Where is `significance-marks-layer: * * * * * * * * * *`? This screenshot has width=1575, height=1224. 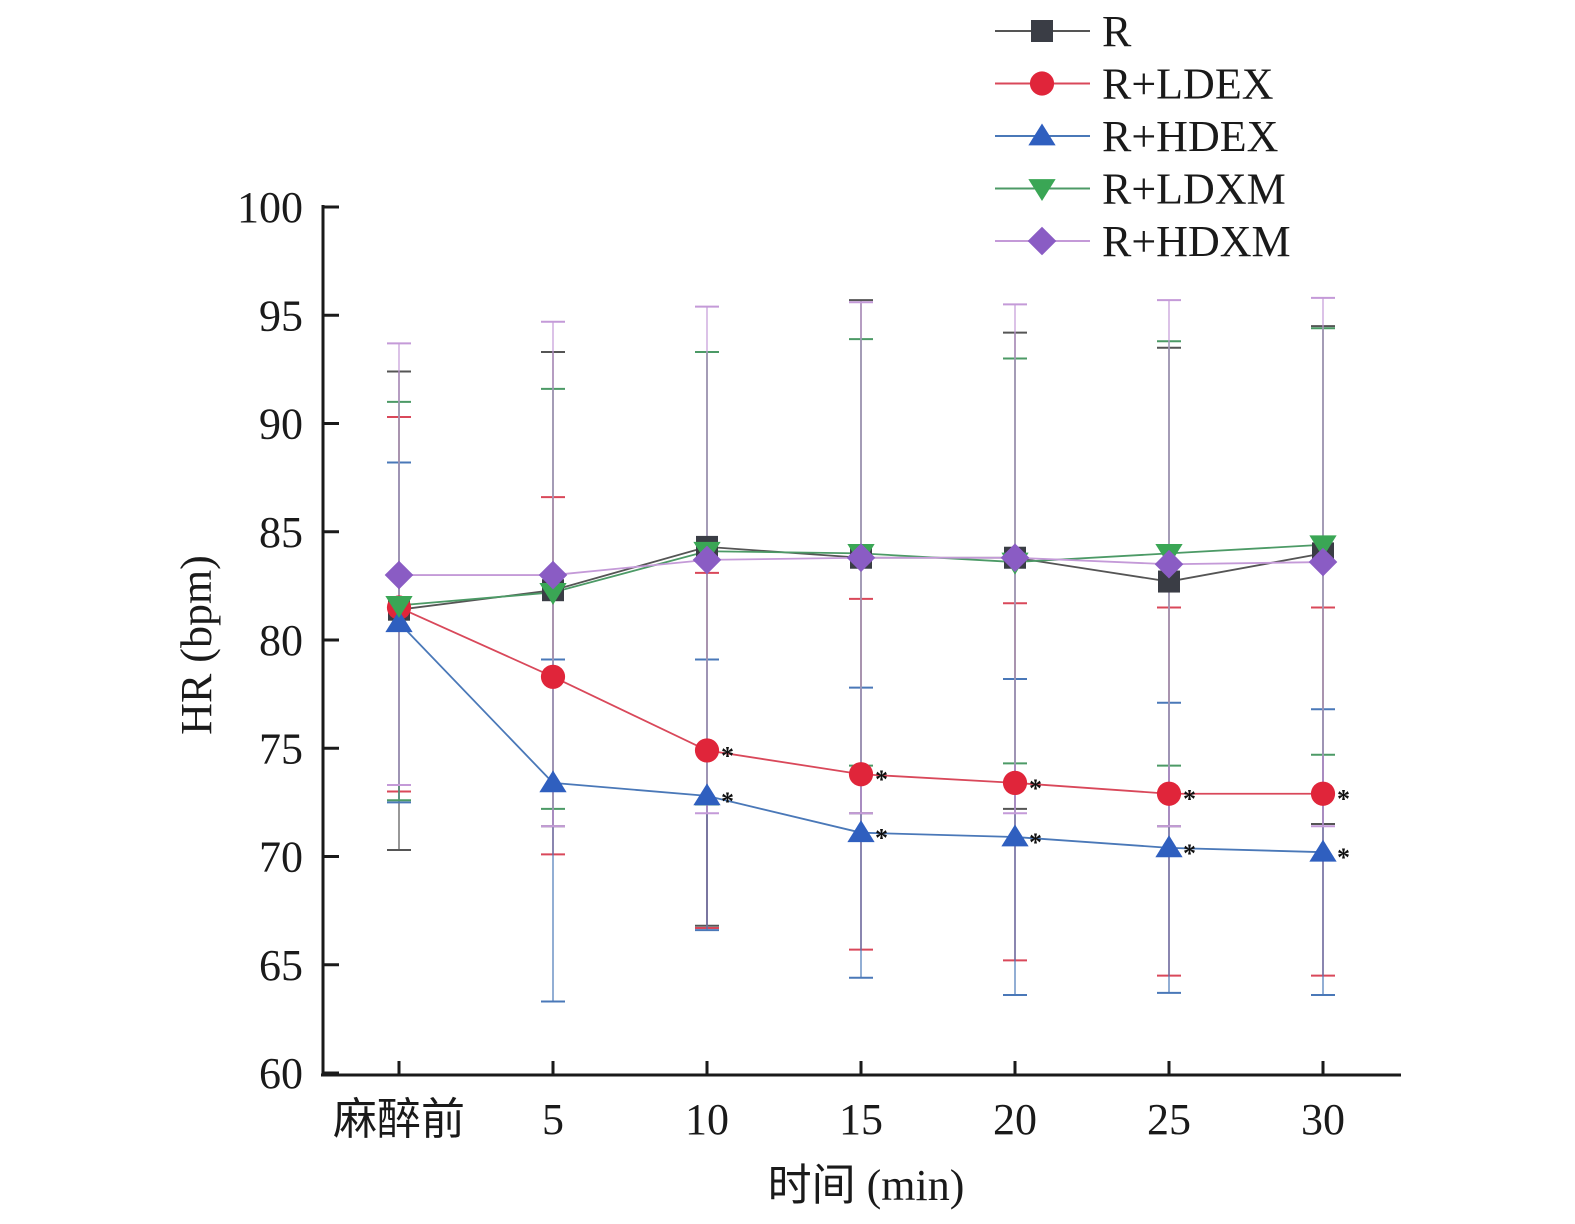 significance-marks-layer: * * * * * * * * * * is located at coordinates (1035, 806).